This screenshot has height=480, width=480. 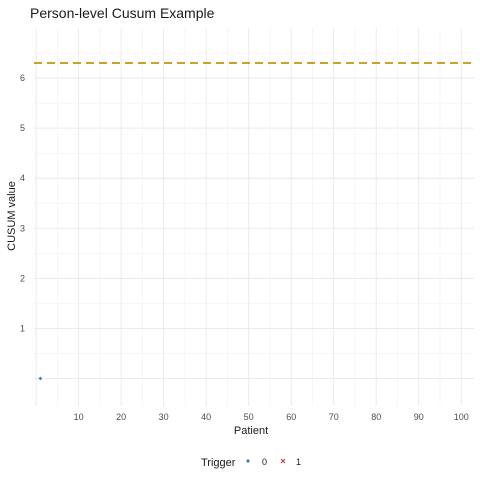 I want to click on x-axis-title: Patient, so click(x=251, y=431).